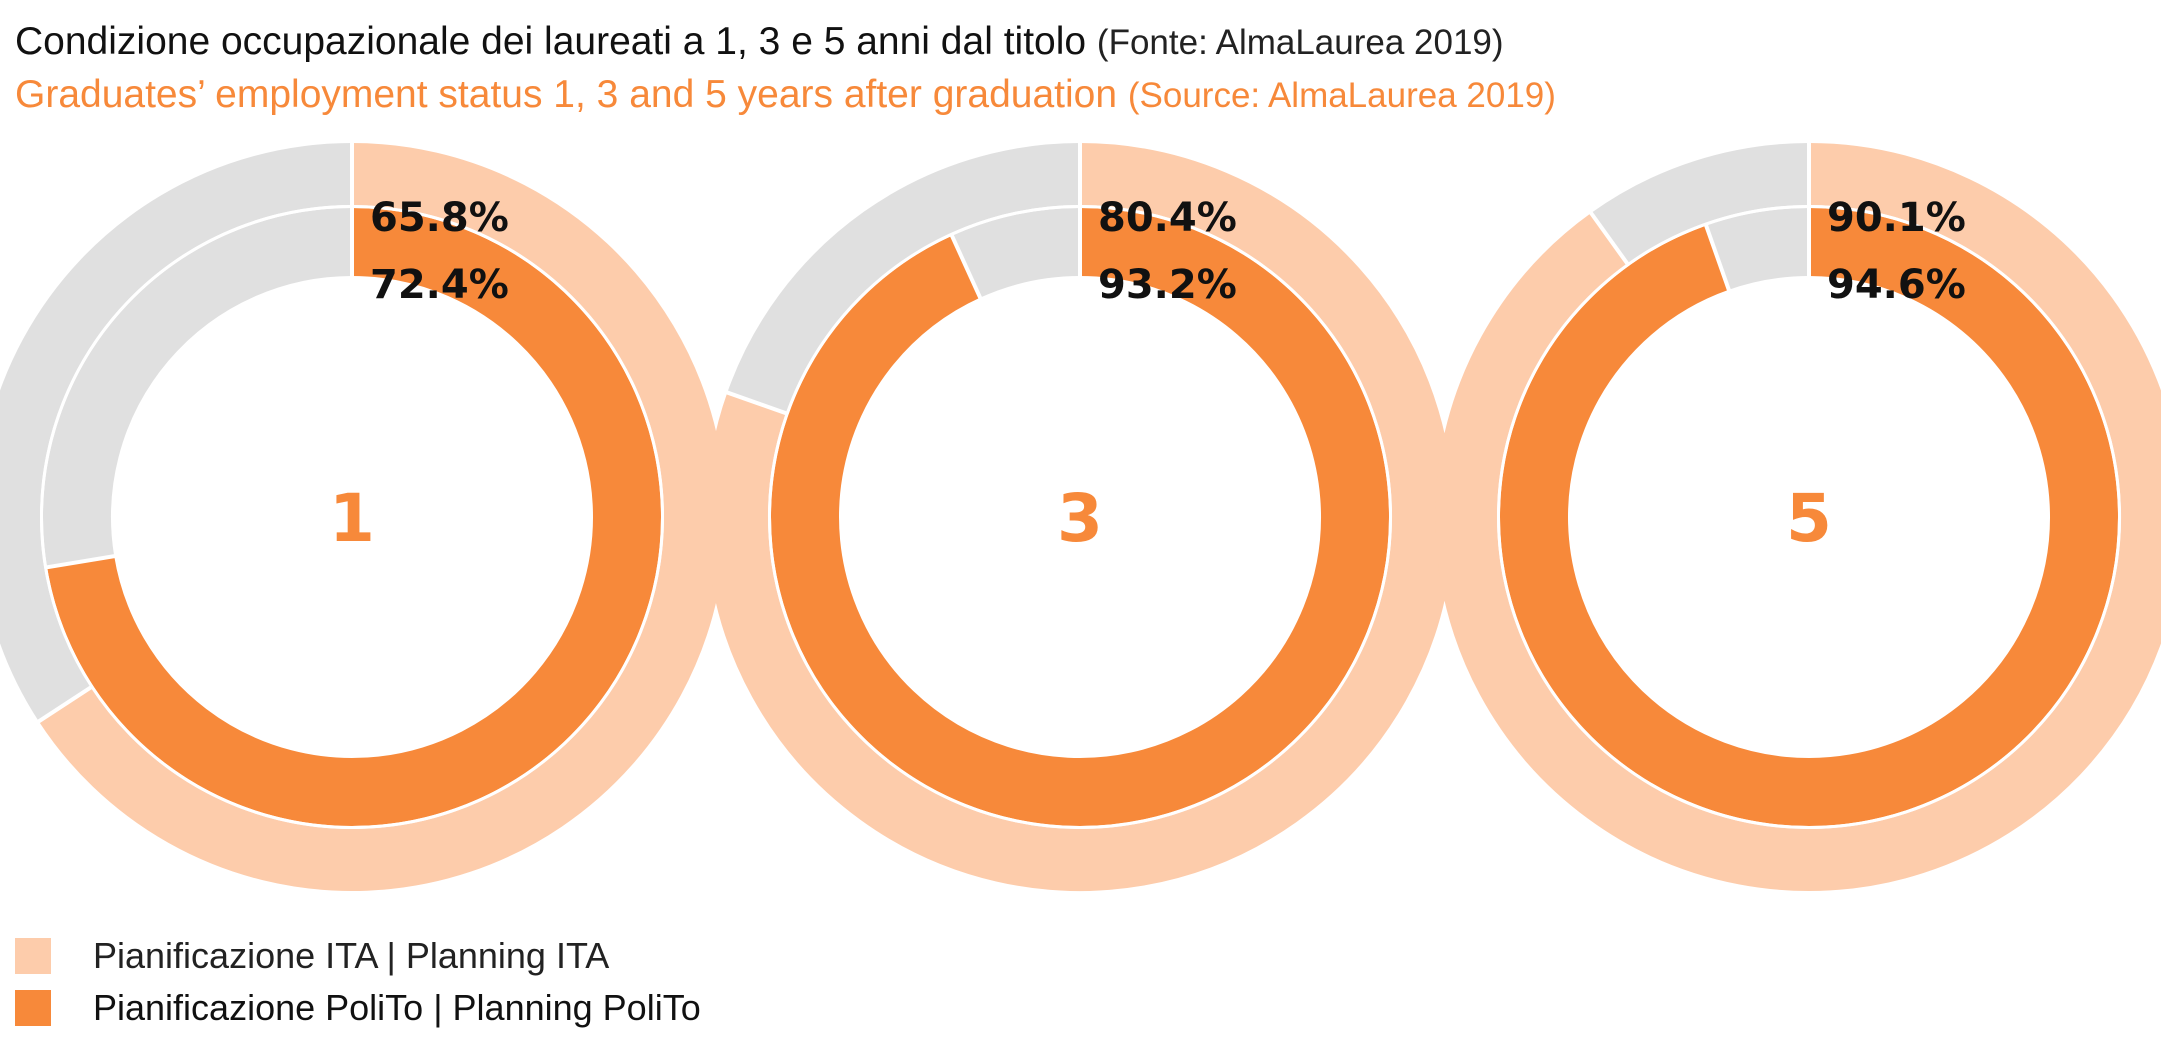  I want to click on value-label-ita: 80.4%, so click(1167, 218).